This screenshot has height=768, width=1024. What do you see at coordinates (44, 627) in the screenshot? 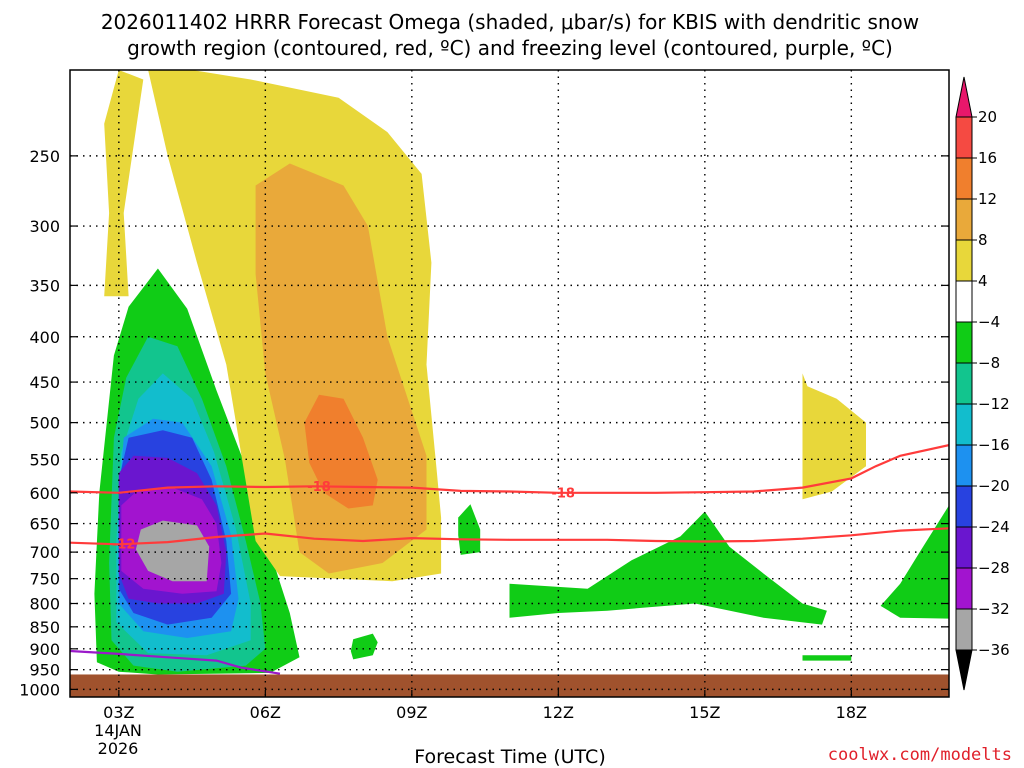
I see `y-tick-label-12: 850` at bounding box center [44, 627].